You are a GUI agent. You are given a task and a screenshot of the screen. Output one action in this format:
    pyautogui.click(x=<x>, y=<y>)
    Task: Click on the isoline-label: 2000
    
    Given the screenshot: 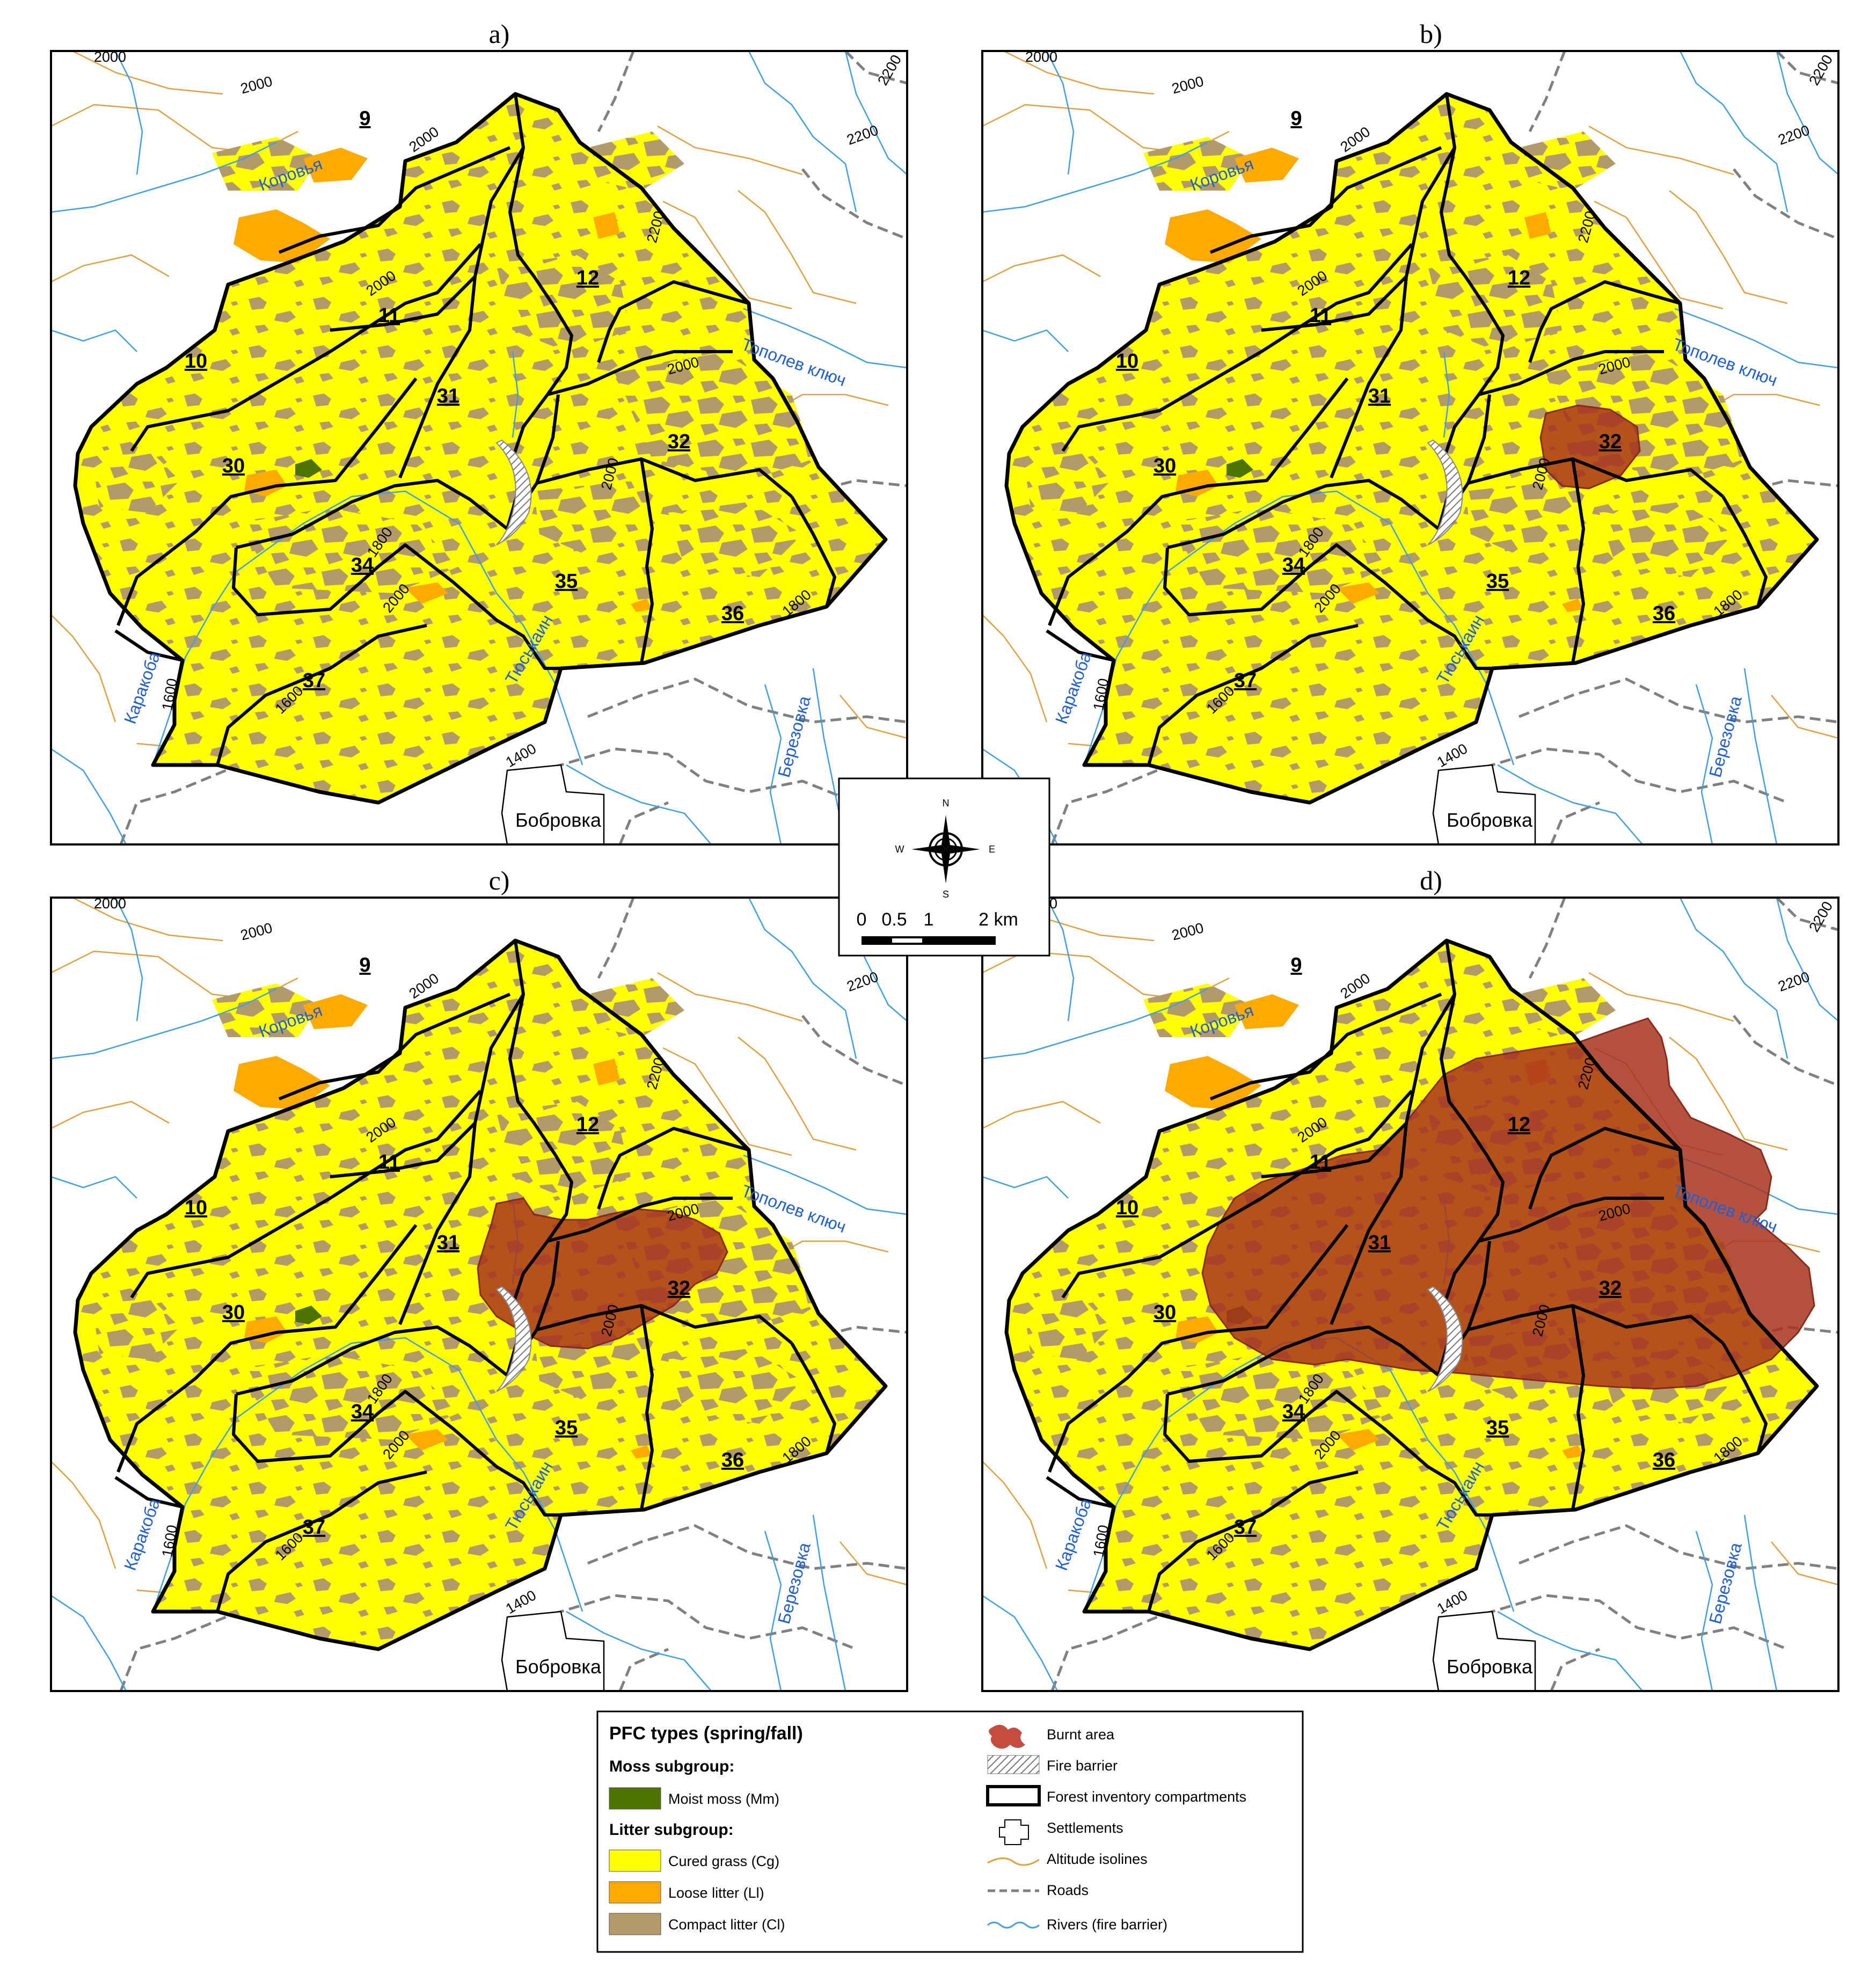 What is the action you would take?
    pyautogui.click(x=110, y=57)
    